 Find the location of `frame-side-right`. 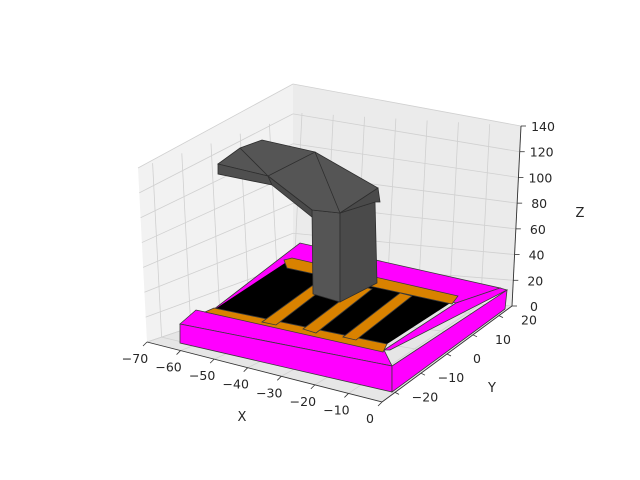

frame-side-right is located at coordinates (449, 341).